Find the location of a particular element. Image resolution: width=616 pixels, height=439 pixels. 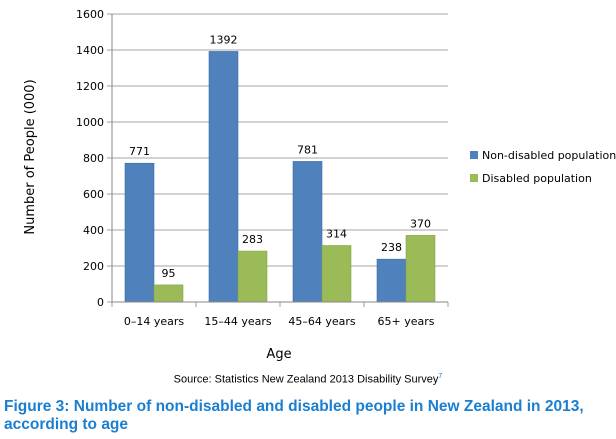

x-tick-label: 45–64 years is located at coordinates (322, 321).